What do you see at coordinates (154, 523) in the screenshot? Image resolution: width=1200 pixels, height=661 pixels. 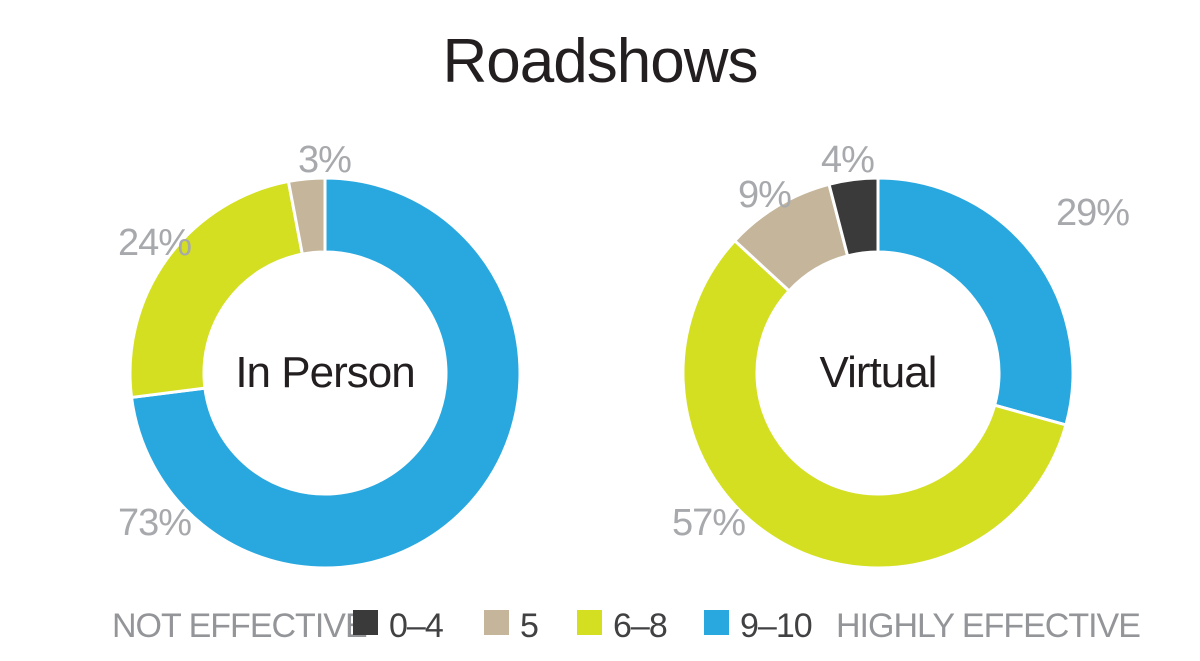 I see `slice-label-in-person-9-10: 73%` at bounding box center [154, 523].